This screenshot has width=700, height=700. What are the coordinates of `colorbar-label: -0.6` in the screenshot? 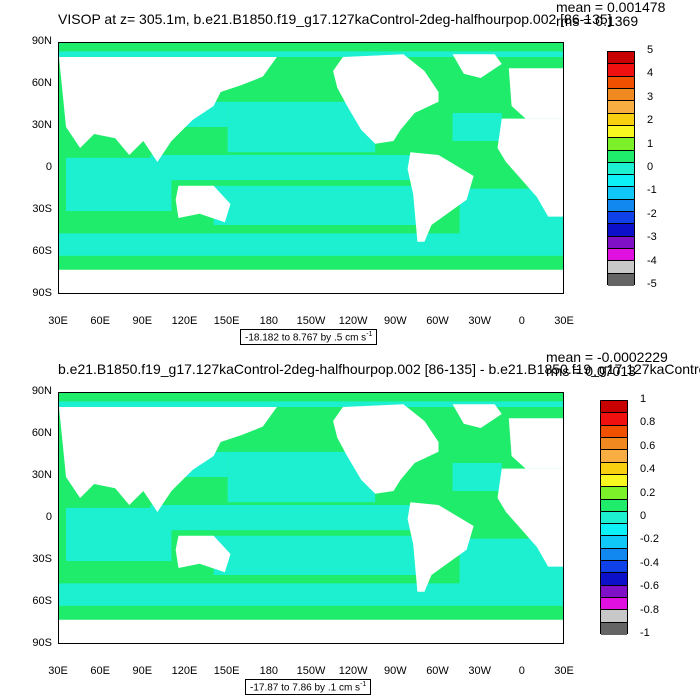 It's located at (649, 586).